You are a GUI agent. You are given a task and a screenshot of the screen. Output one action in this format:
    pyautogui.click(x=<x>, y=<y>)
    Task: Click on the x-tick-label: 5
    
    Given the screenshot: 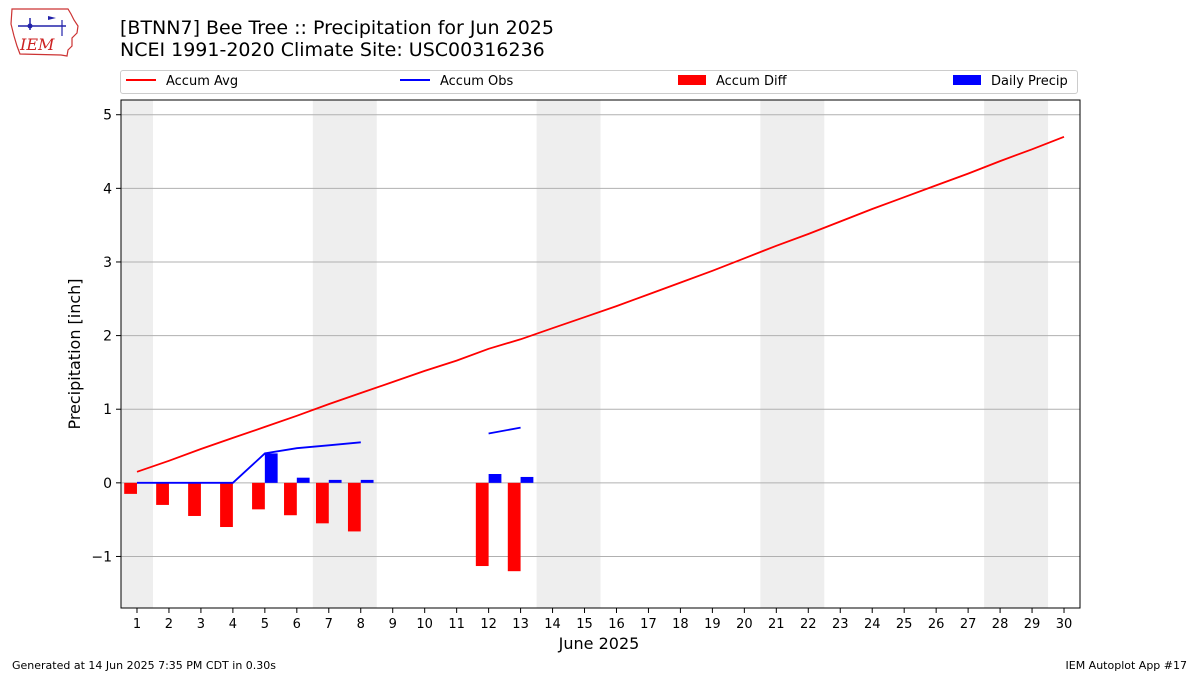 What is the action you would take?
    pyautogui.click(x=265, y=624)
    